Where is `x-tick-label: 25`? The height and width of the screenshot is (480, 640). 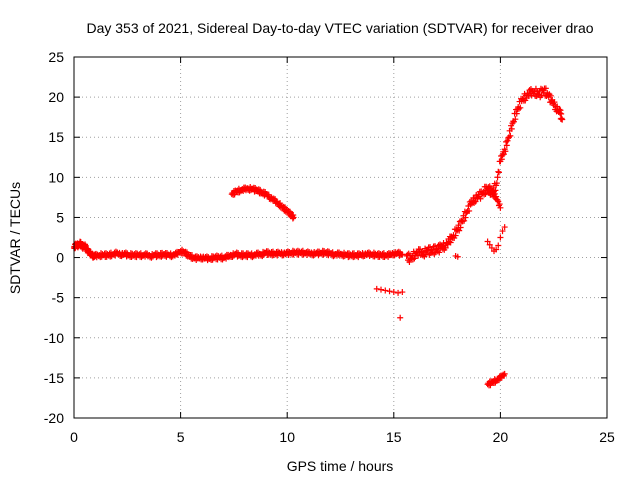 x-tick-label: 25 is located at coordinates (607, 437).